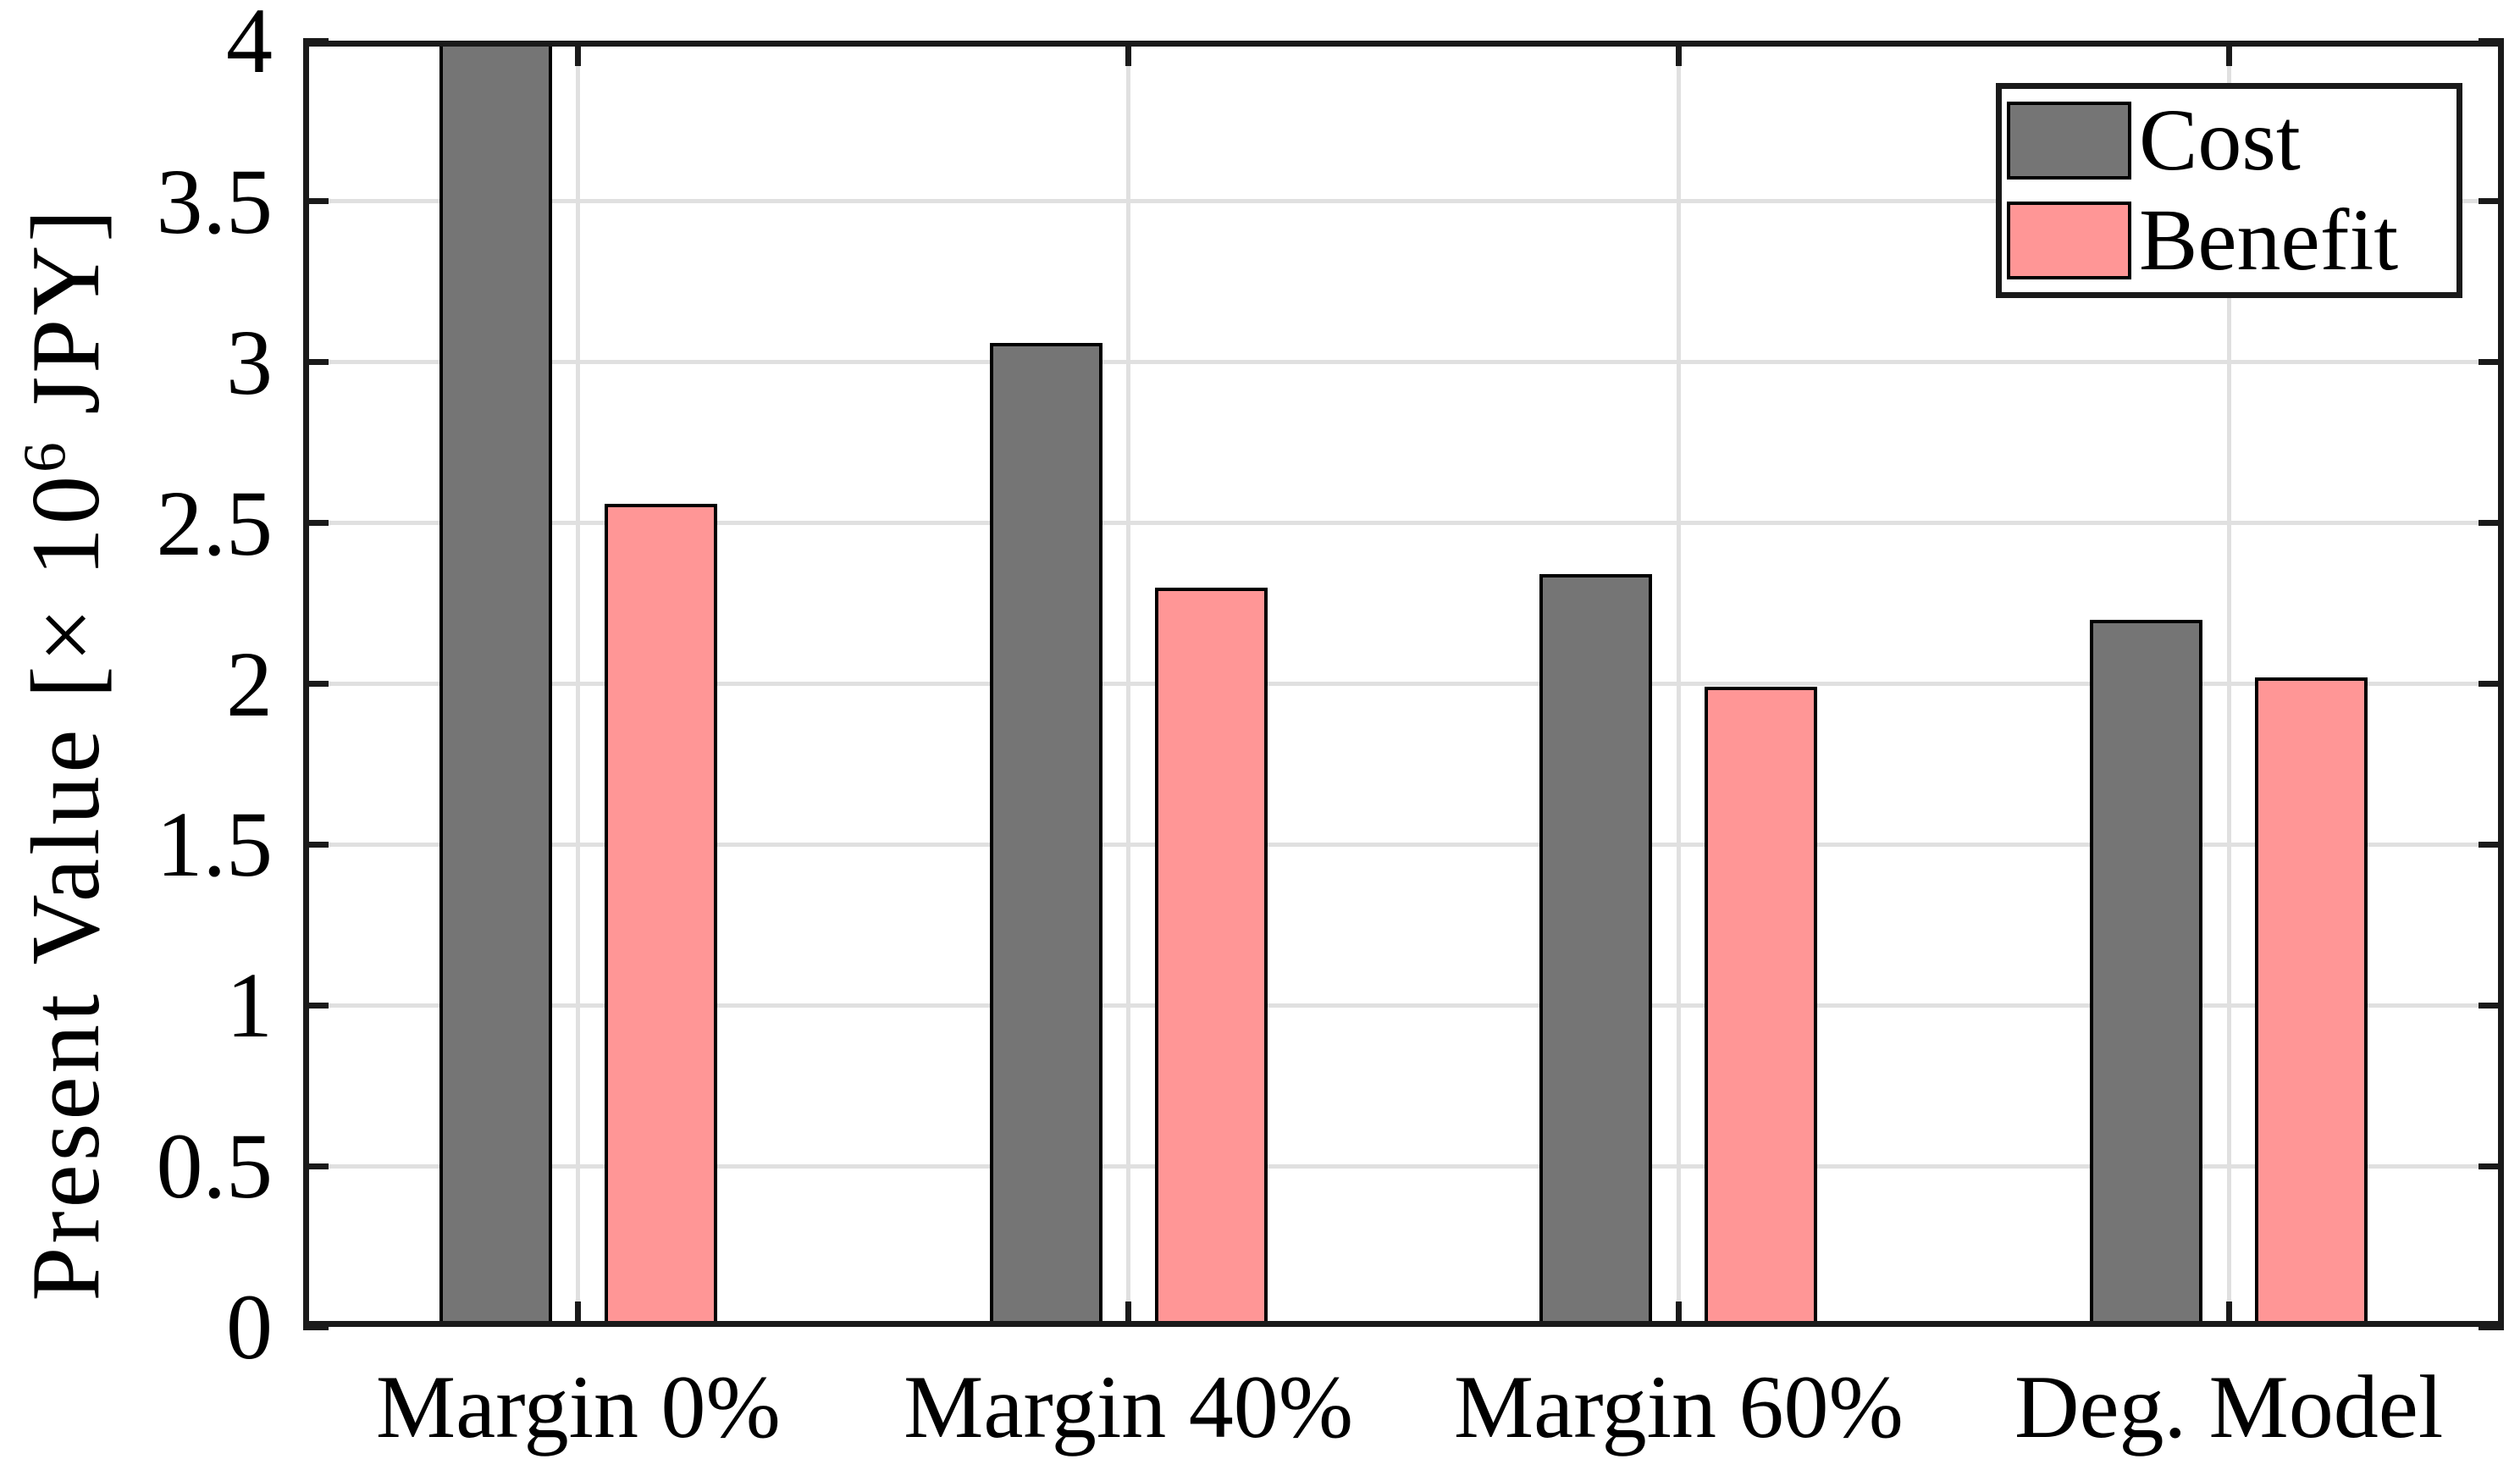  What do you see at coordinates (45, 457) in the screenshot?
I see `y-axis-title-superscript: 6` at bounding box center [45, 457].